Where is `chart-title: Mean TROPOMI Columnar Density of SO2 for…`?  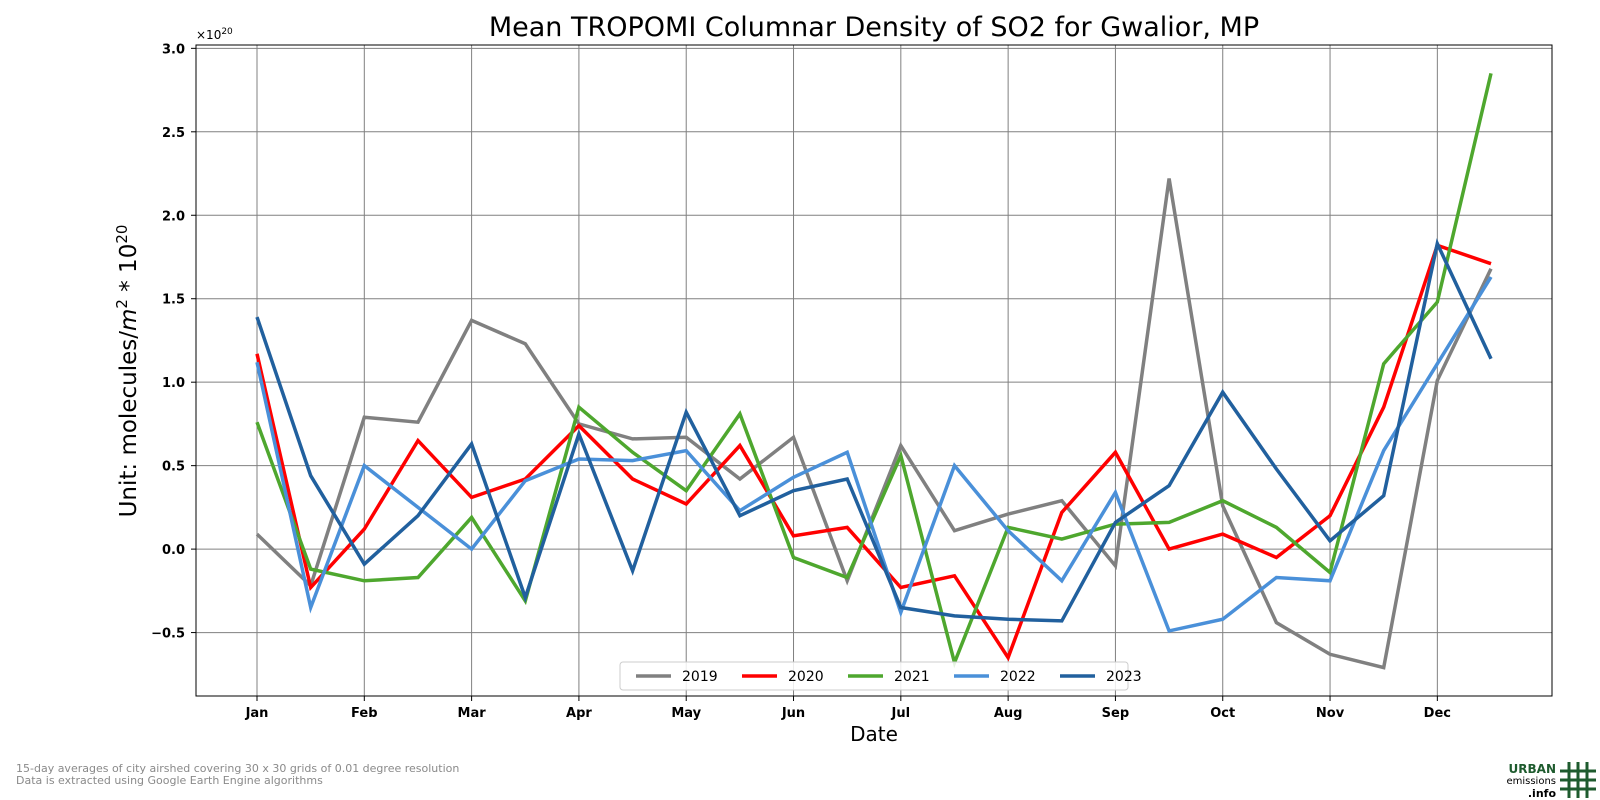 chart-title: Mean TROPOMI Columnar Density of SO2 for… is located at coordinates (874, 27).